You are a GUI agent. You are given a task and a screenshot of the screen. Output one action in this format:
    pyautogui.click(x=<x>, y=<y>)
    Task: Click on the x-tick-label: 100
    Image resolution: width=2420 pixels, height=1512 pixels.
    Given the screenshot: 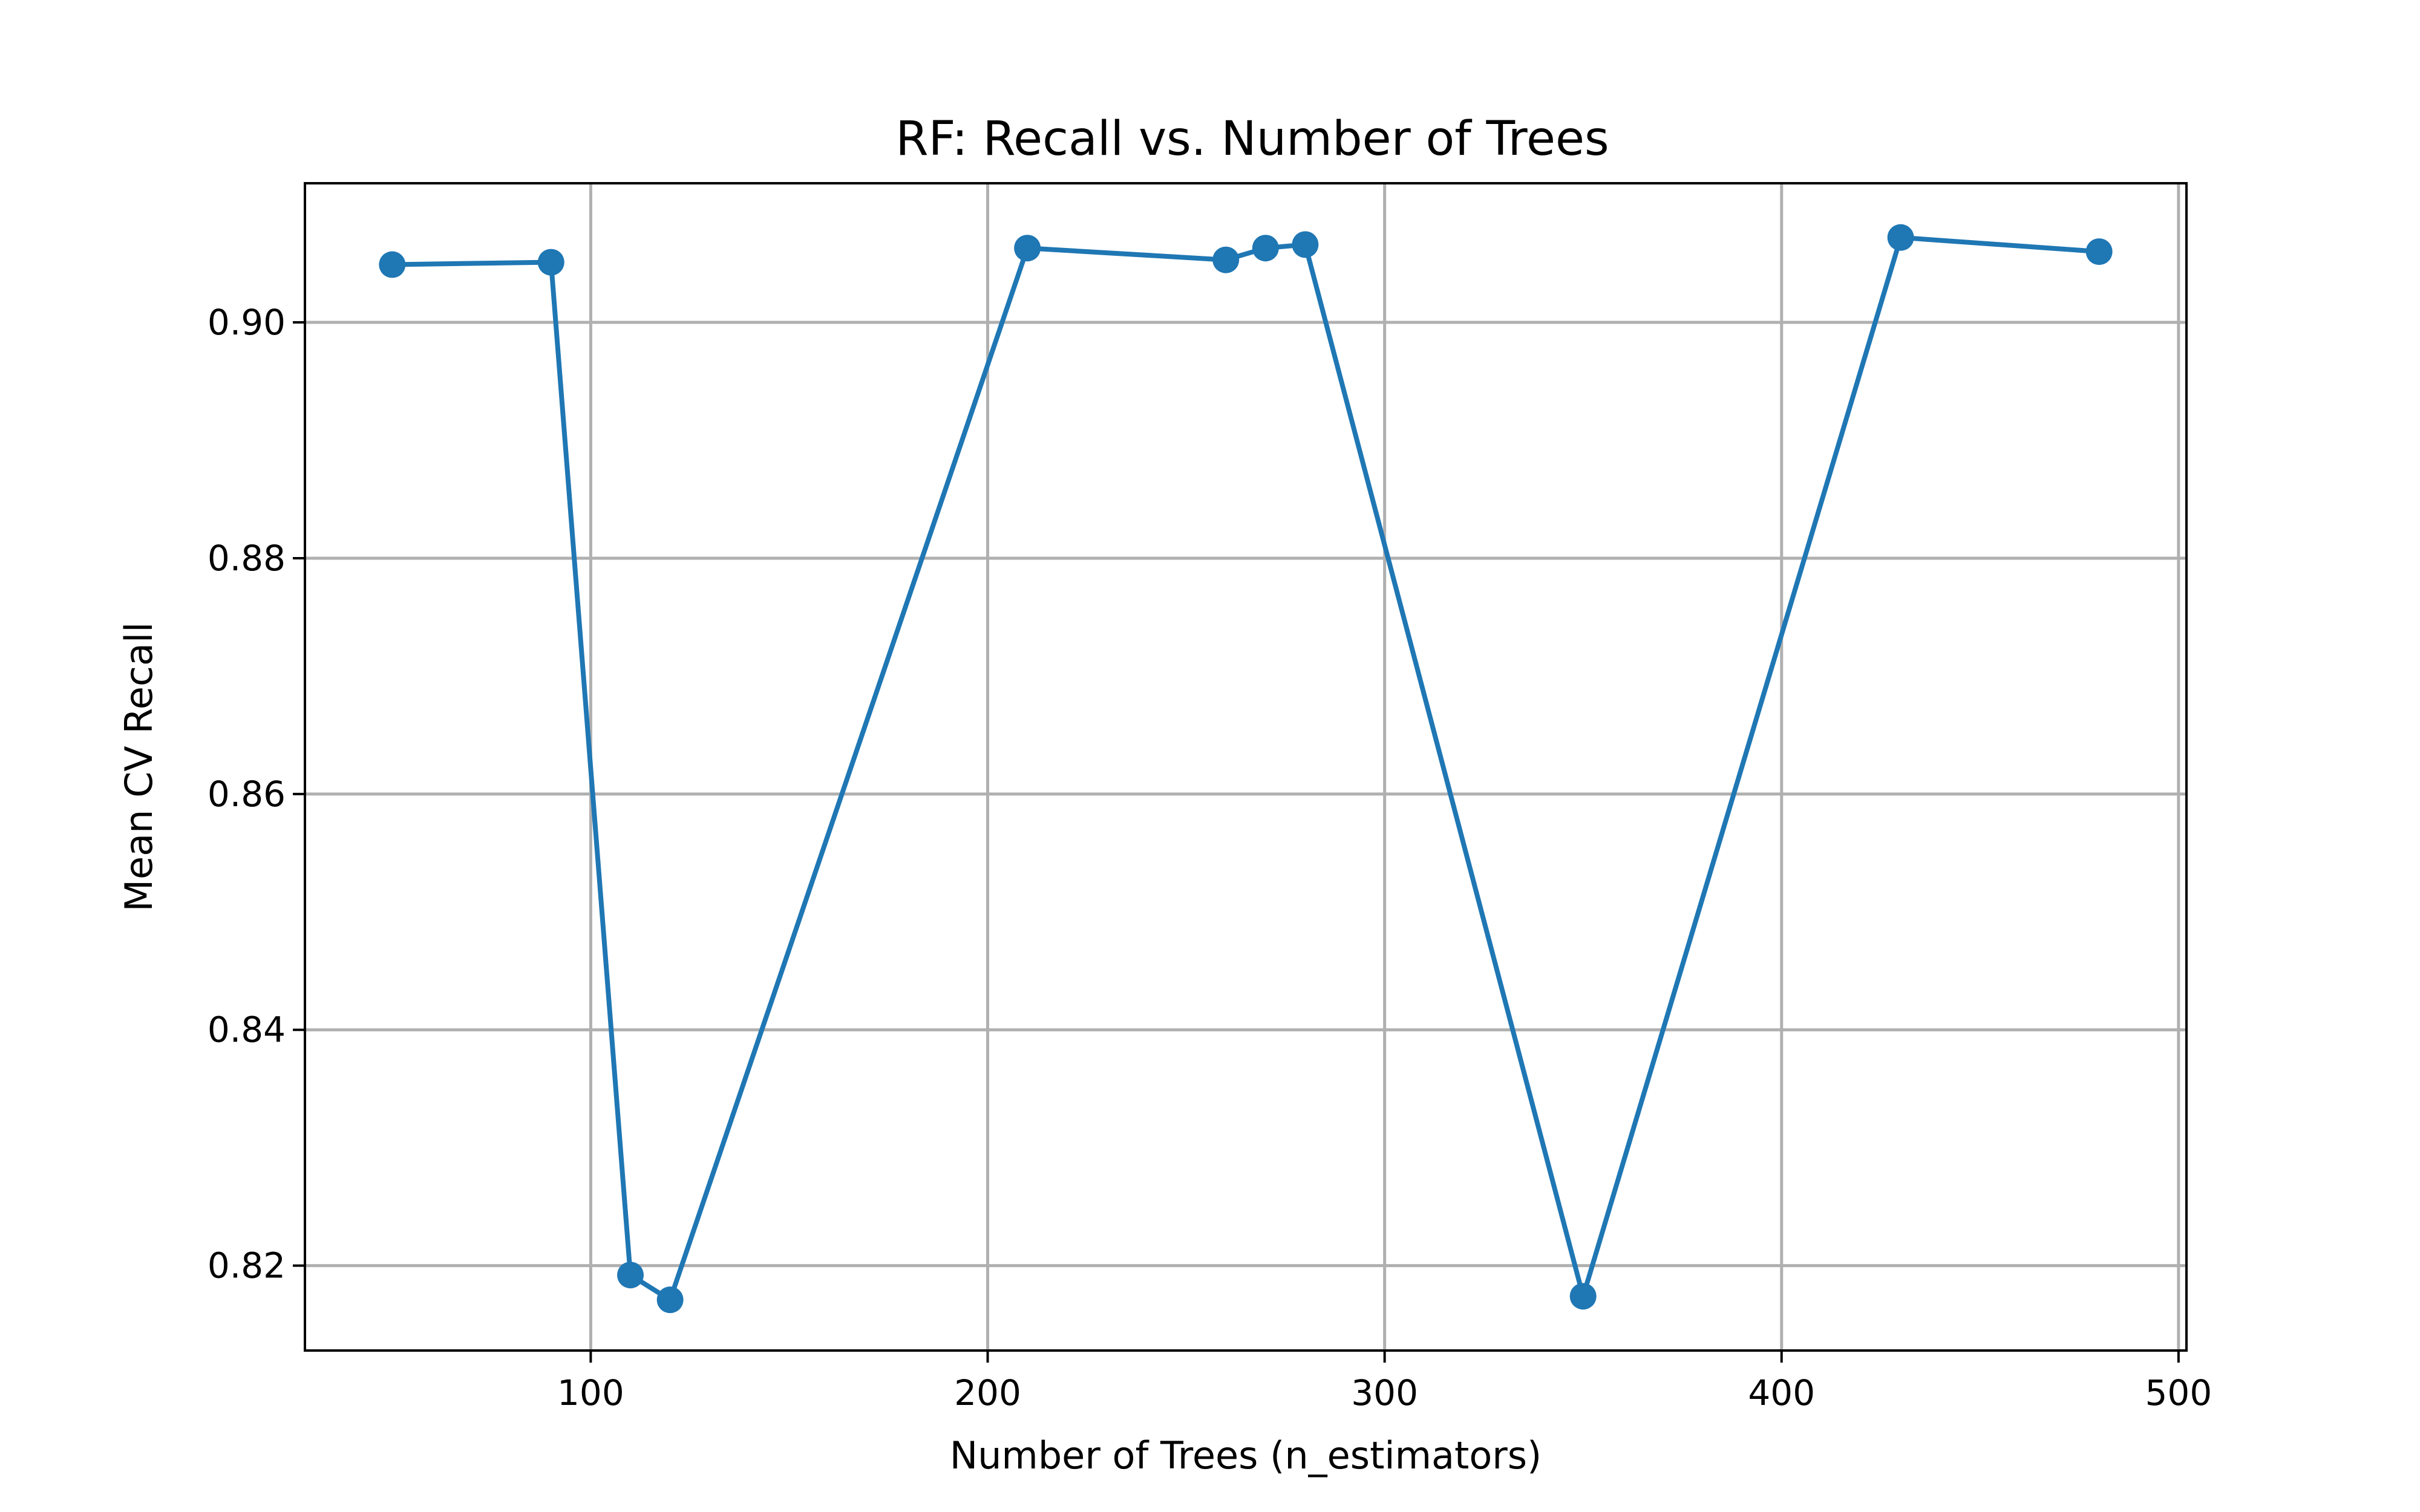 What is the action you would take?
    pyautogui.click(x=590, y=1392)
    